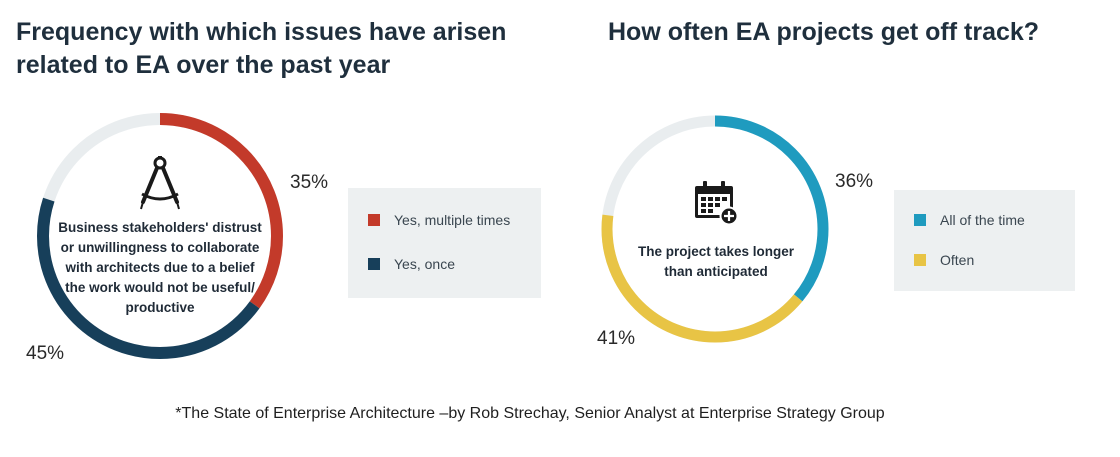 The image size is (1120, 457). Describe the element at coordinates (854, 181) in the screenshot. I see `slice-label-all-of-the-time: 36%` at that location.